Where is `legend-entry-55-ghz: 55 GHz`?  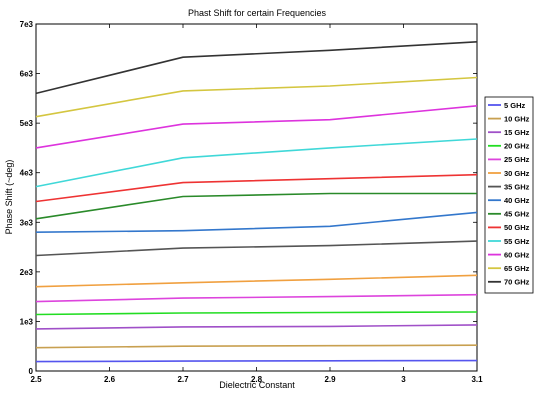
legend-entry-55-ghz: 55 GHz is located at coordinates (517, 241).